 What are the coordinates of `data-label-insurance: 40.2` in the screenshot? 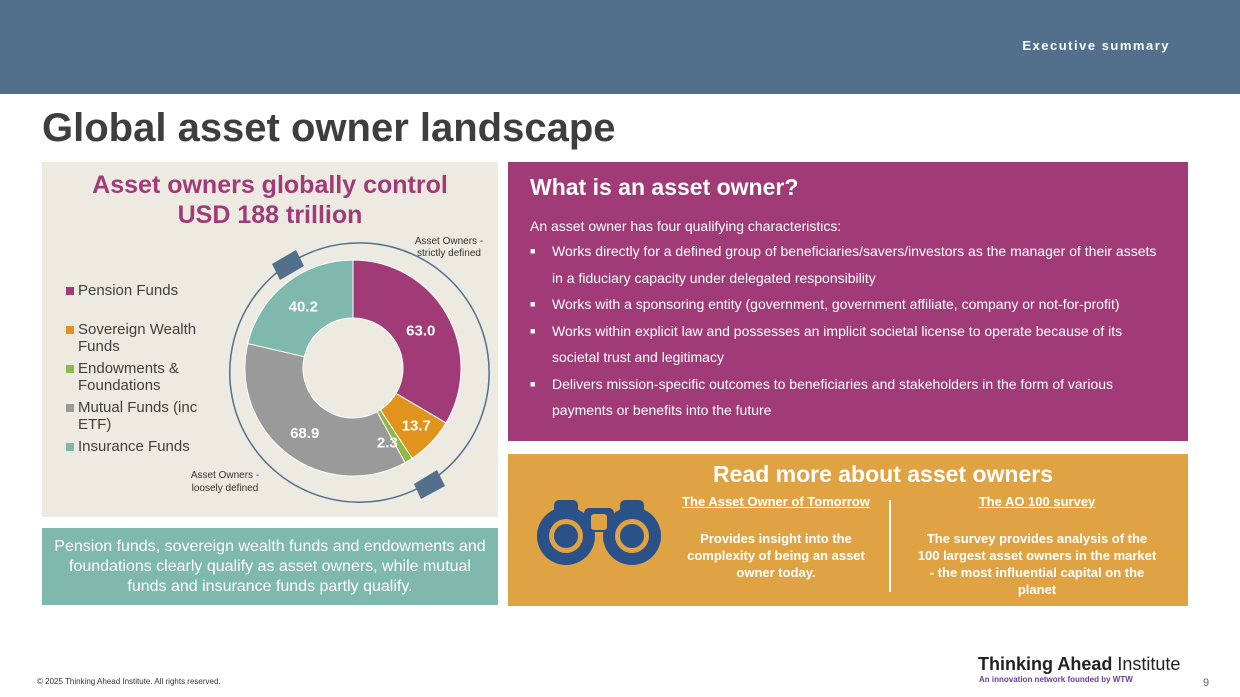 It's located at (303, 306).